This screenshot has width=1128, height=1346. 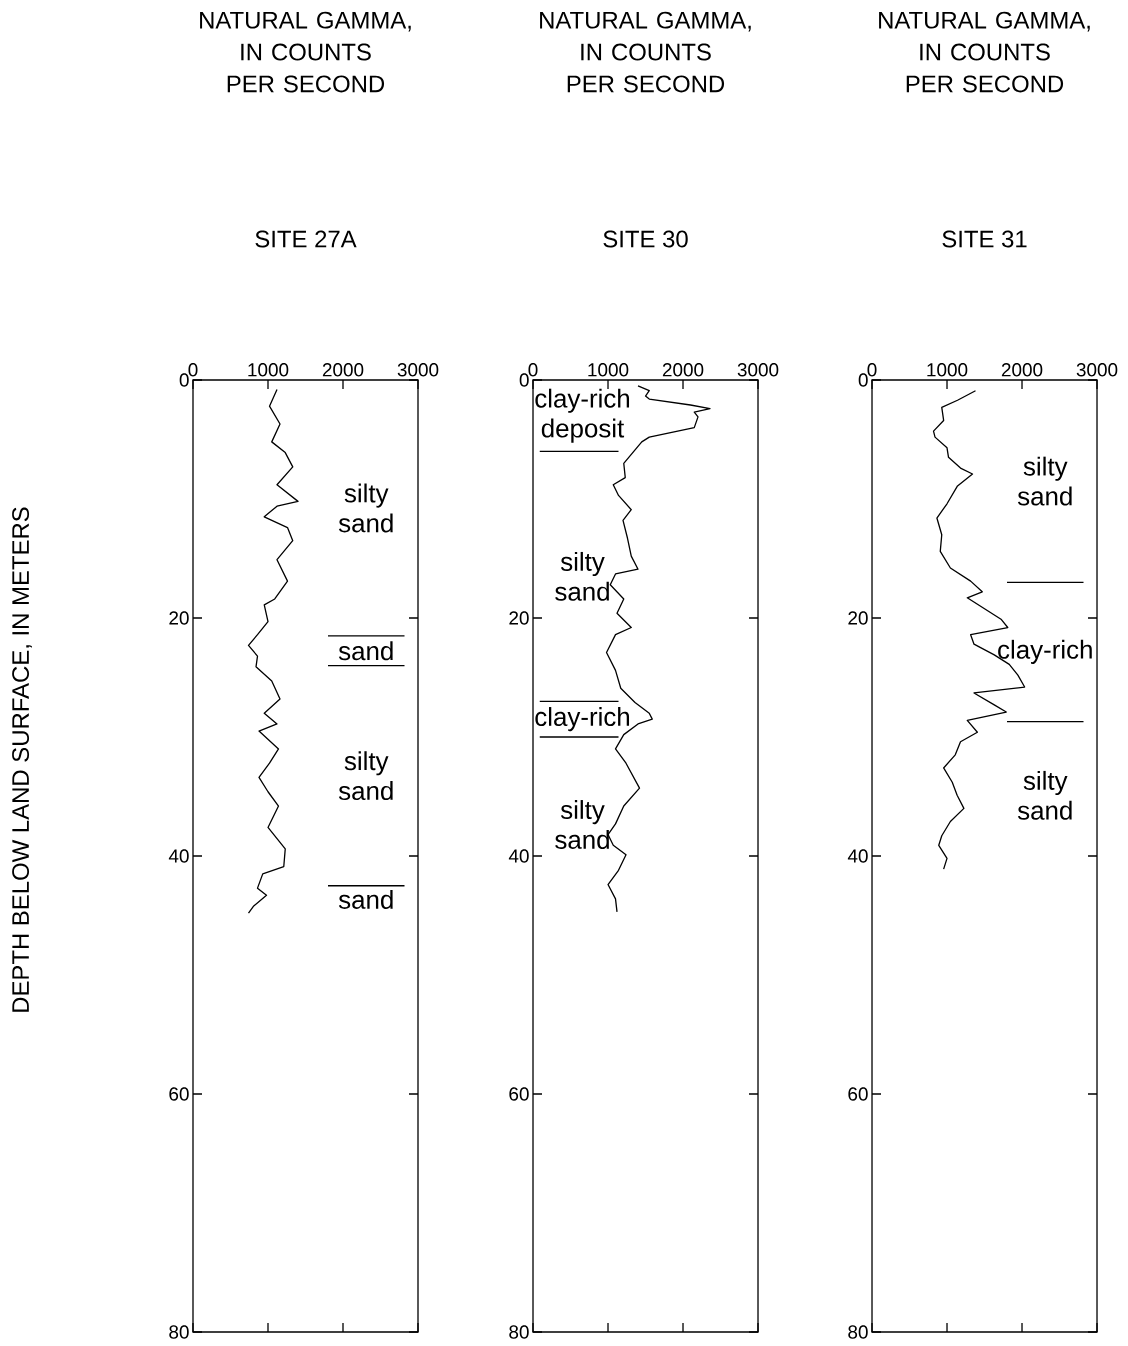 What do you see at coordinates (22, 759) in the screenshot?
I see `y-axis-title: DEPTH BELOW LAND SURFACE, IN METERS` at bounding box center [22, 759].